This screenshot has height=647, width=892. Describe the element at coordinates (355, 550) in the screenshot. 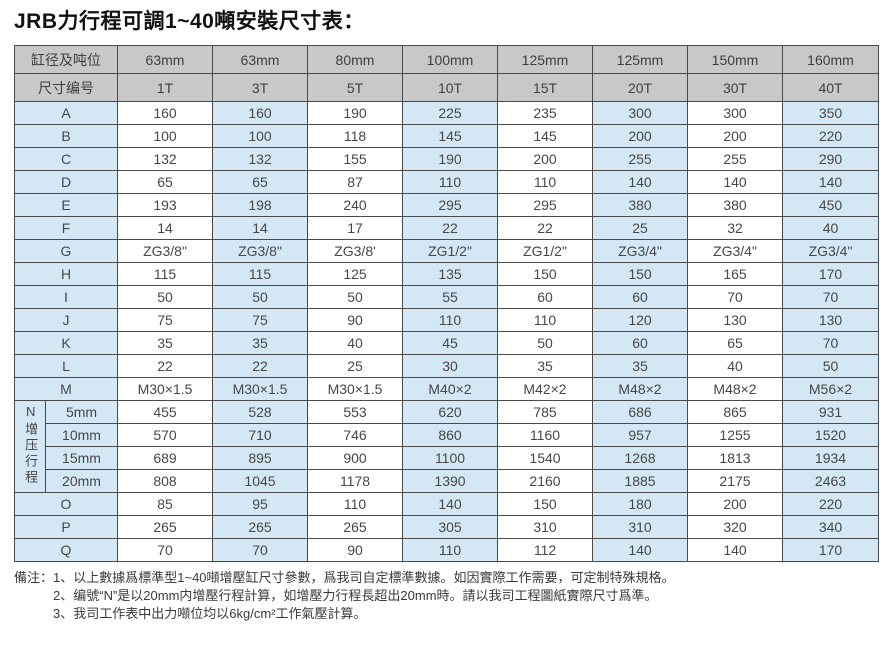

I see `table-cell: 90` at that location.